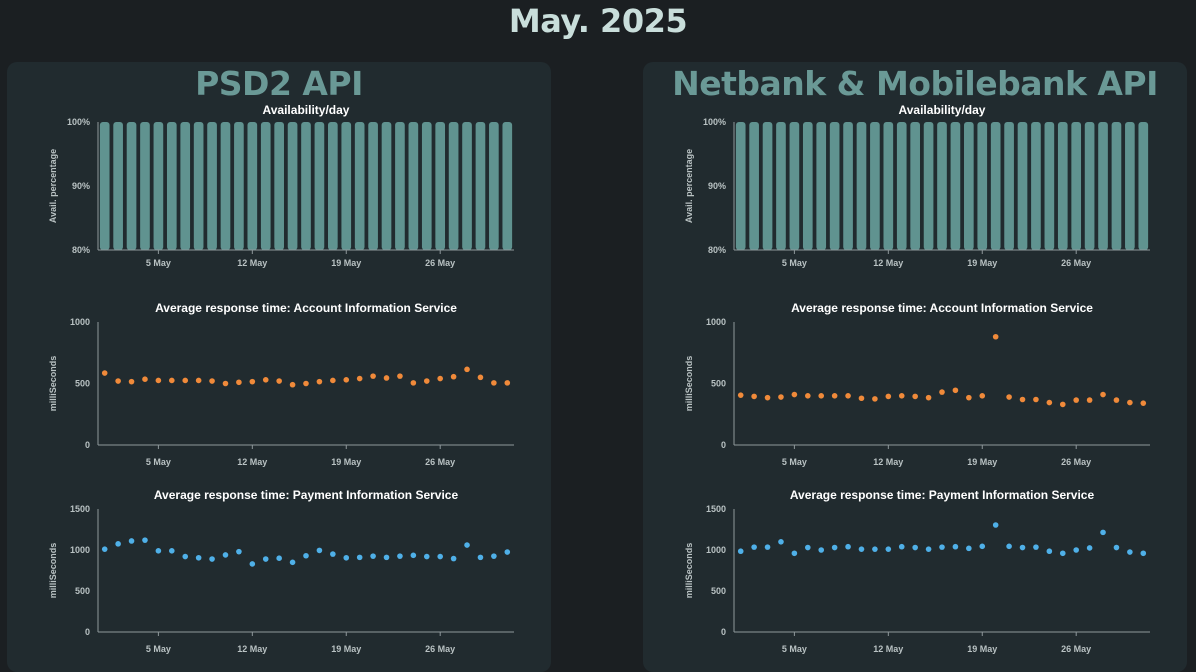 The width and height of the screenshot is (1196, 672). I want to click on y-axis-label: Avail. percentage, so click(689, 186).